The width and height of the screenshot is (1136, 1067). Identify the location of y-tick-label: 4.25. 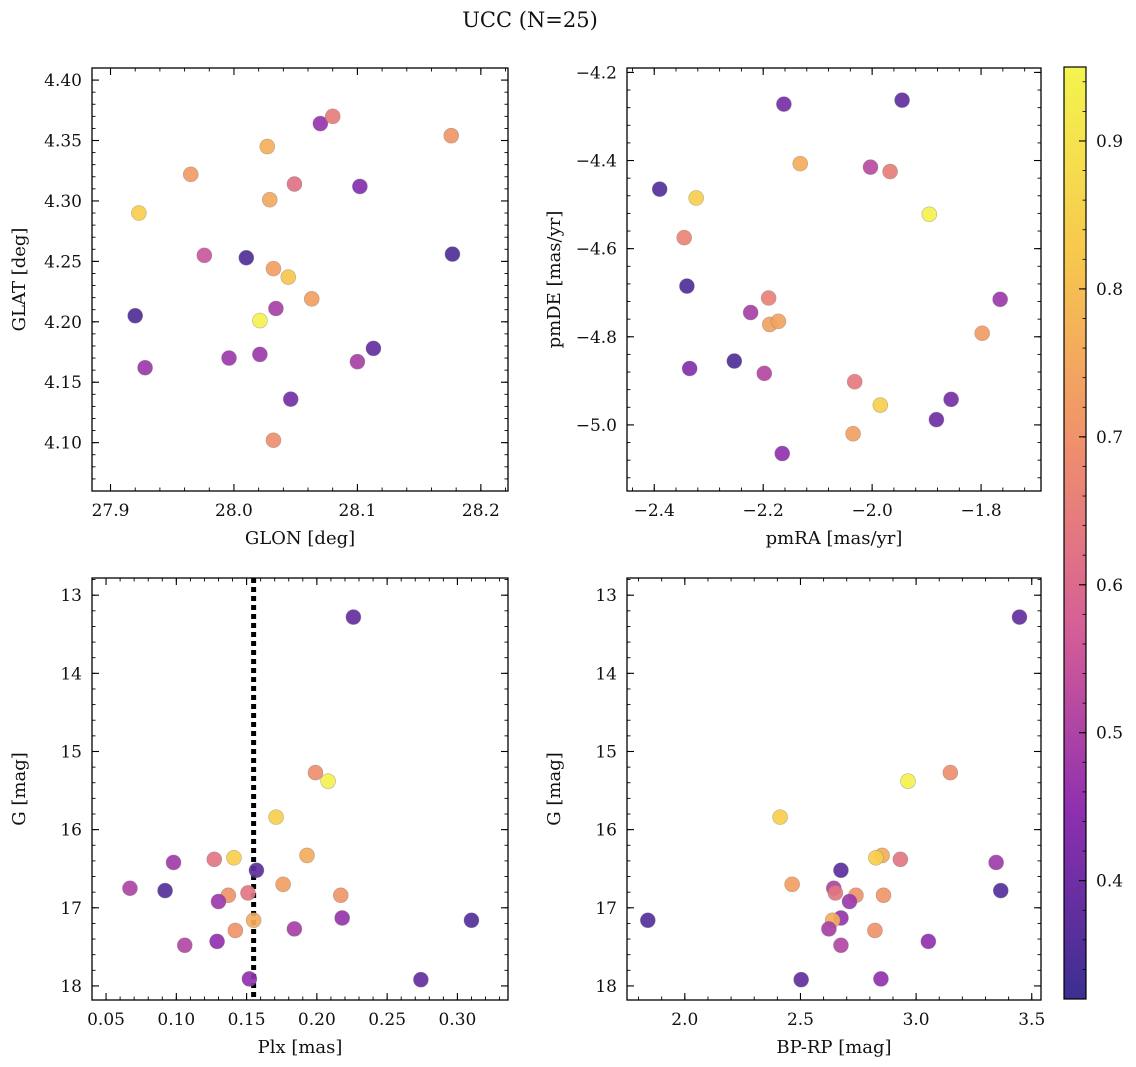
(63, 262).